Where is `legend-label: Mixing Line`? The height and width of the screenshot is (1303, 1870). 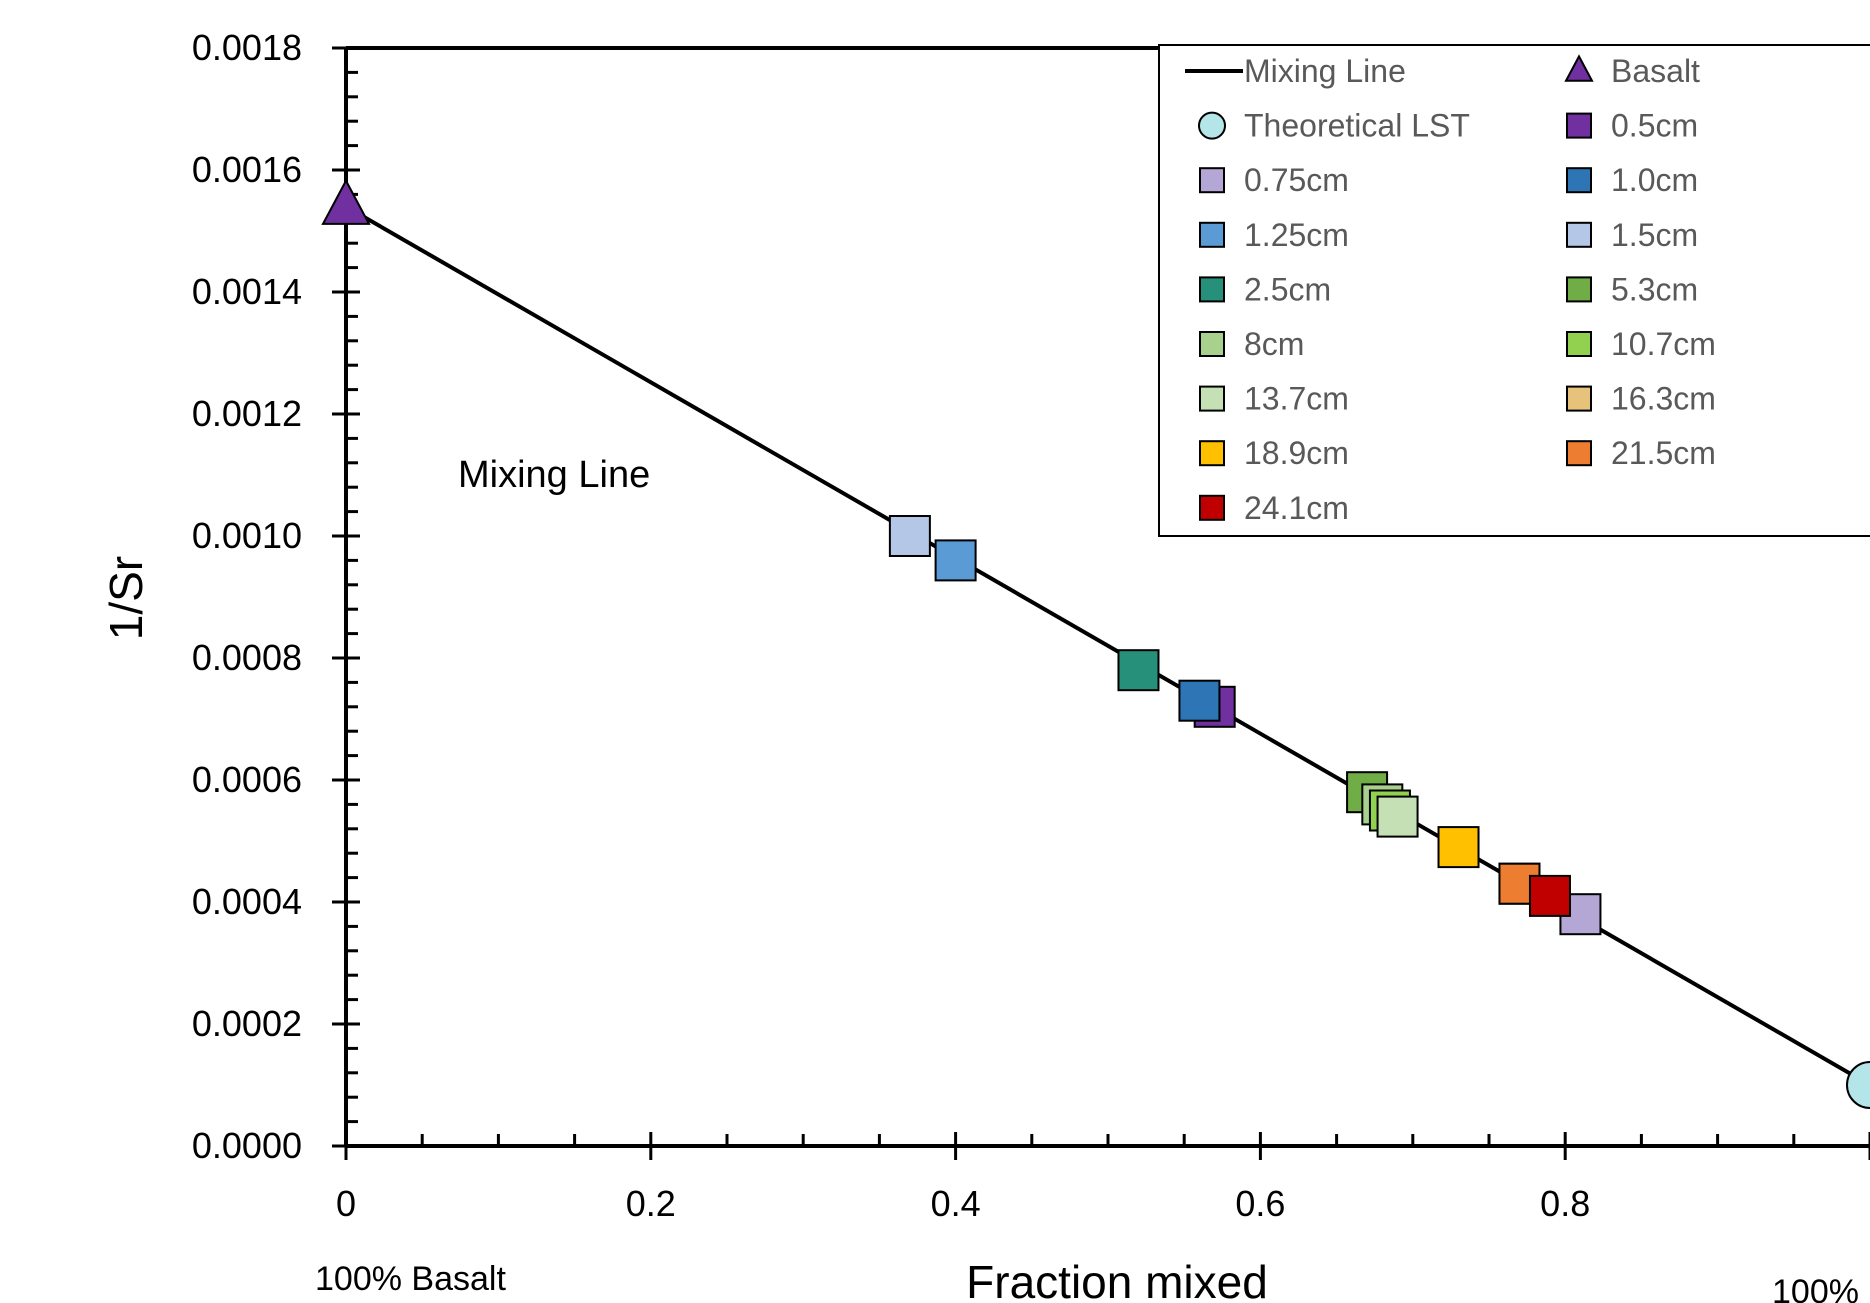 legend-label: Mixing Line is located at coordinates (1325, 71).